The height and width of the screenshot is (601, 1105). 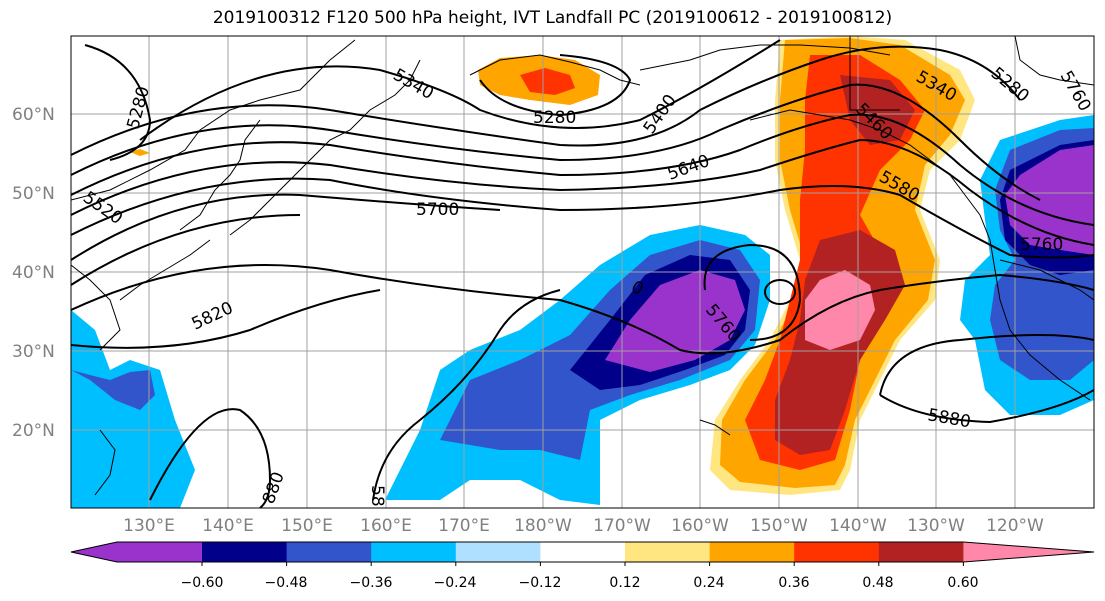 I want to click on colorbar-tick-label: 0.48, so click(x=877, y=583).